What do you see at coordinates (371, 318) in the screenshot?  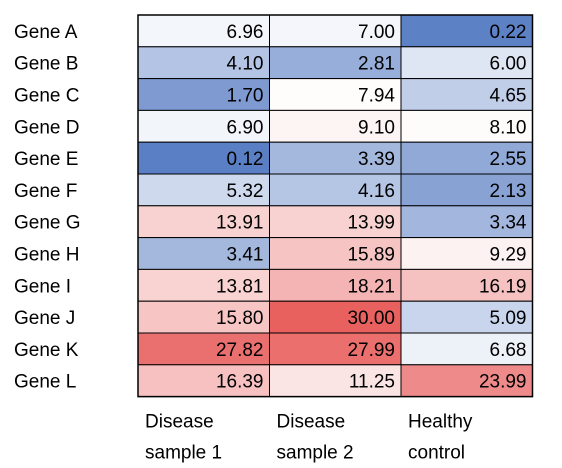 I see `cell-value-label: 30.00` at bounding box center [371, 318].